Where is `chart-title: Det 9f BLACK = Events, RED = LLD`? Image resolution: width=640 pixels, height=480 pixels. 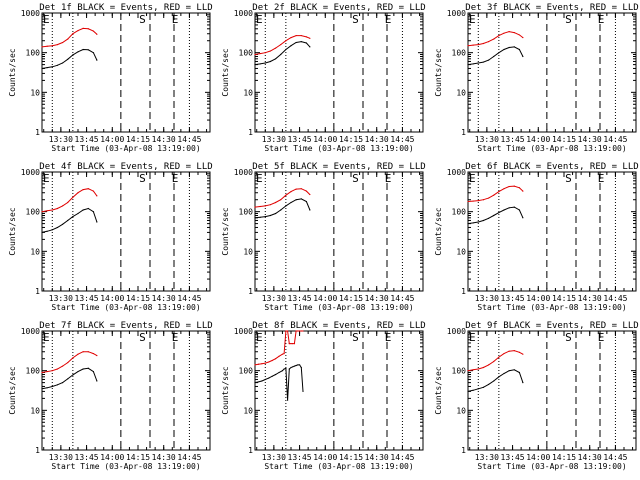 chart-title: Det 9f BLACK = Events, RED = LLD is located at coordinates (551, 326).